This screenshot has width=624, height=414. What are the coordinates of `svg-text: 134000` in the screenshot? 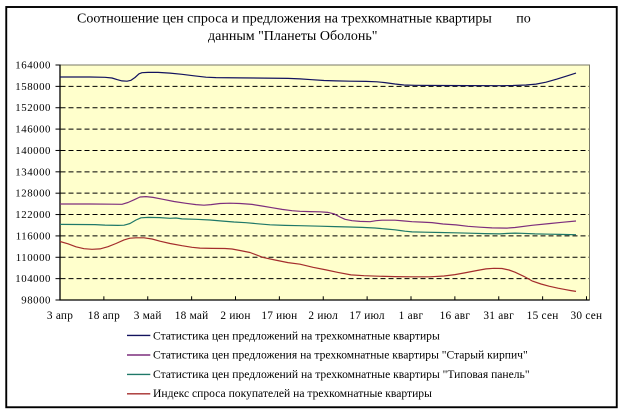 It's located at (33, 172).